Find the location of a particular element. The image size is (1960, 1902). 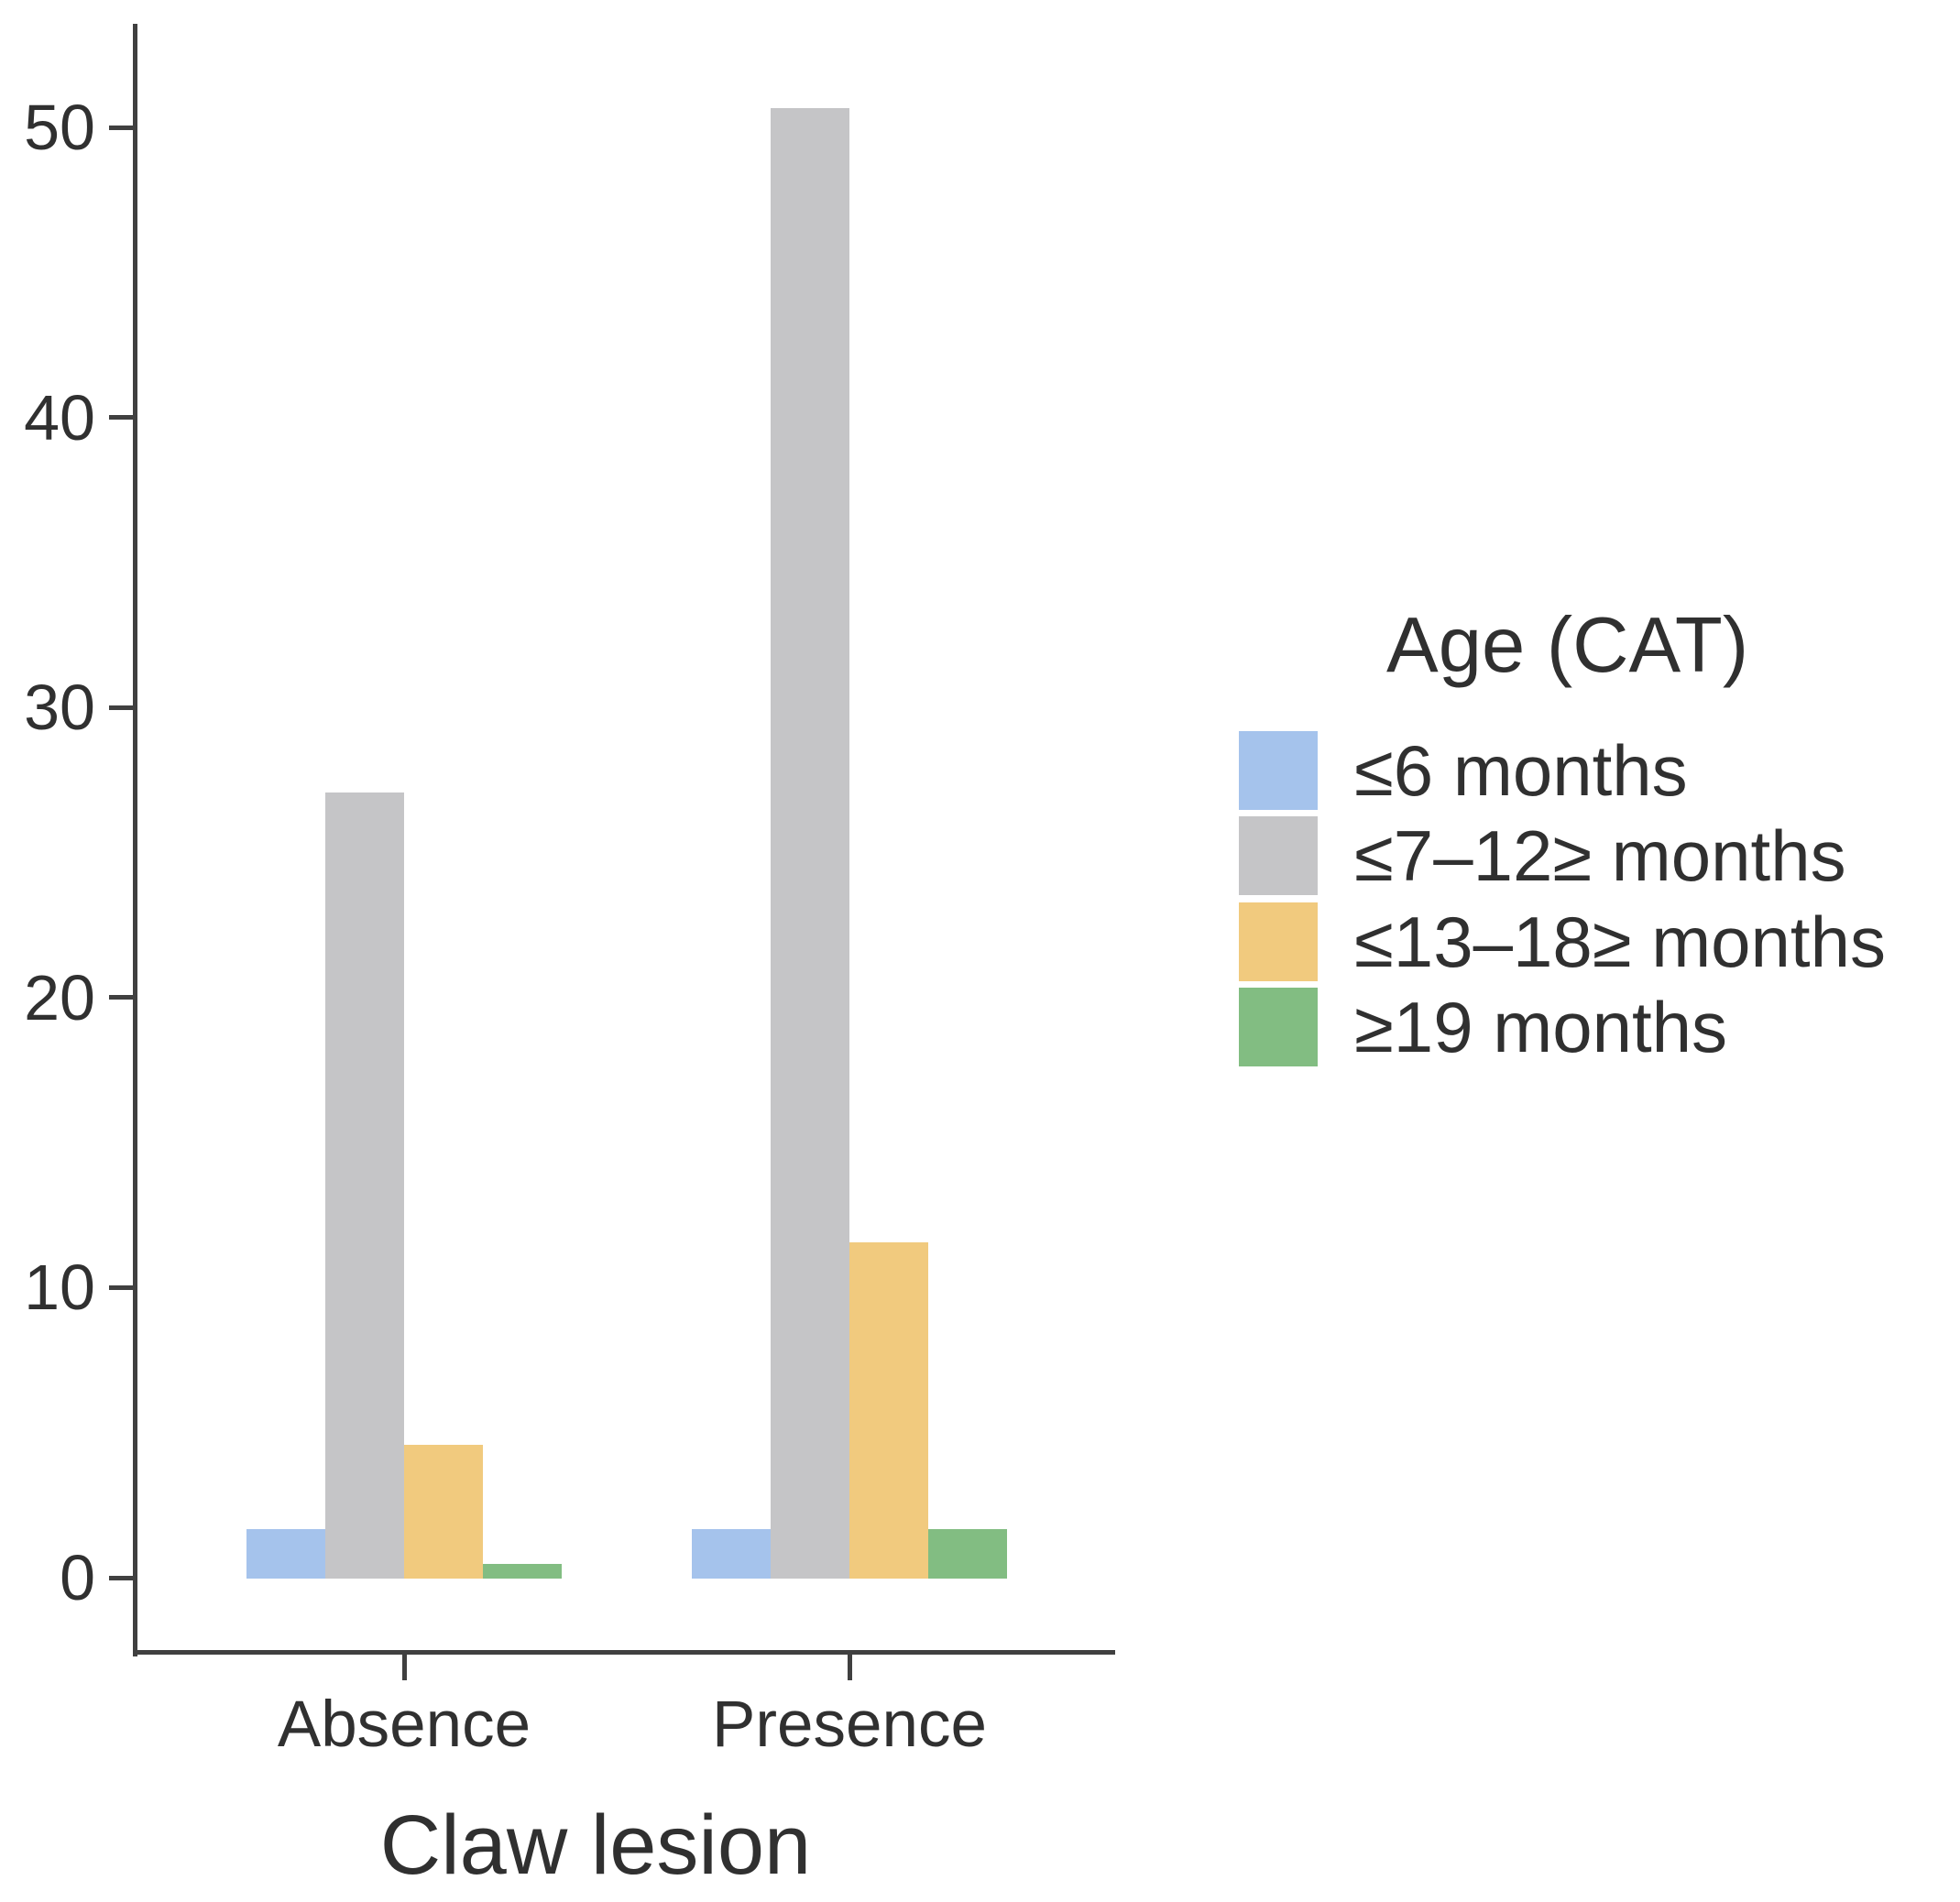

legend-title: Age (CAT) is located at coordinates (1567, 646).